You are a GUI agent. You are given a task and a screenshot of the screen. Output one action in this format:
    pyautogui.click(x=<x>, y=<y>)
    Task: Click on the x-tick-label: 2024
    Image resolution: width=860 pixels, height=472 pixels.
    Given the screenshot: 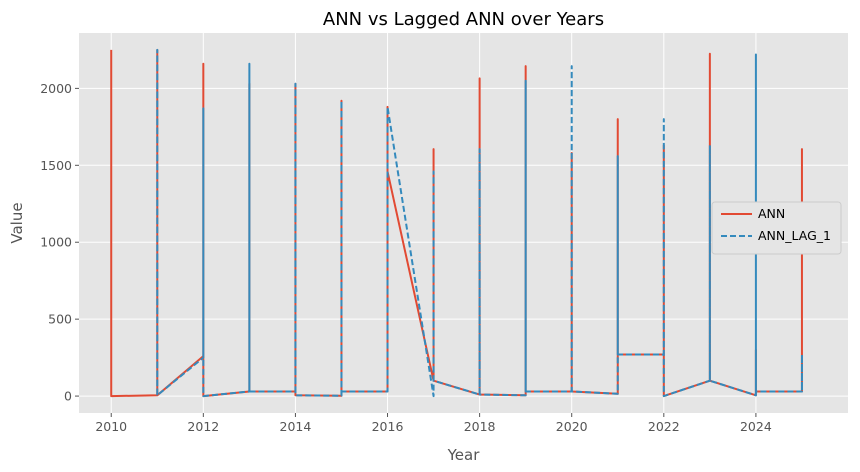 What is the action you would take?
    pyautogui.click(x=756, y=426)
    